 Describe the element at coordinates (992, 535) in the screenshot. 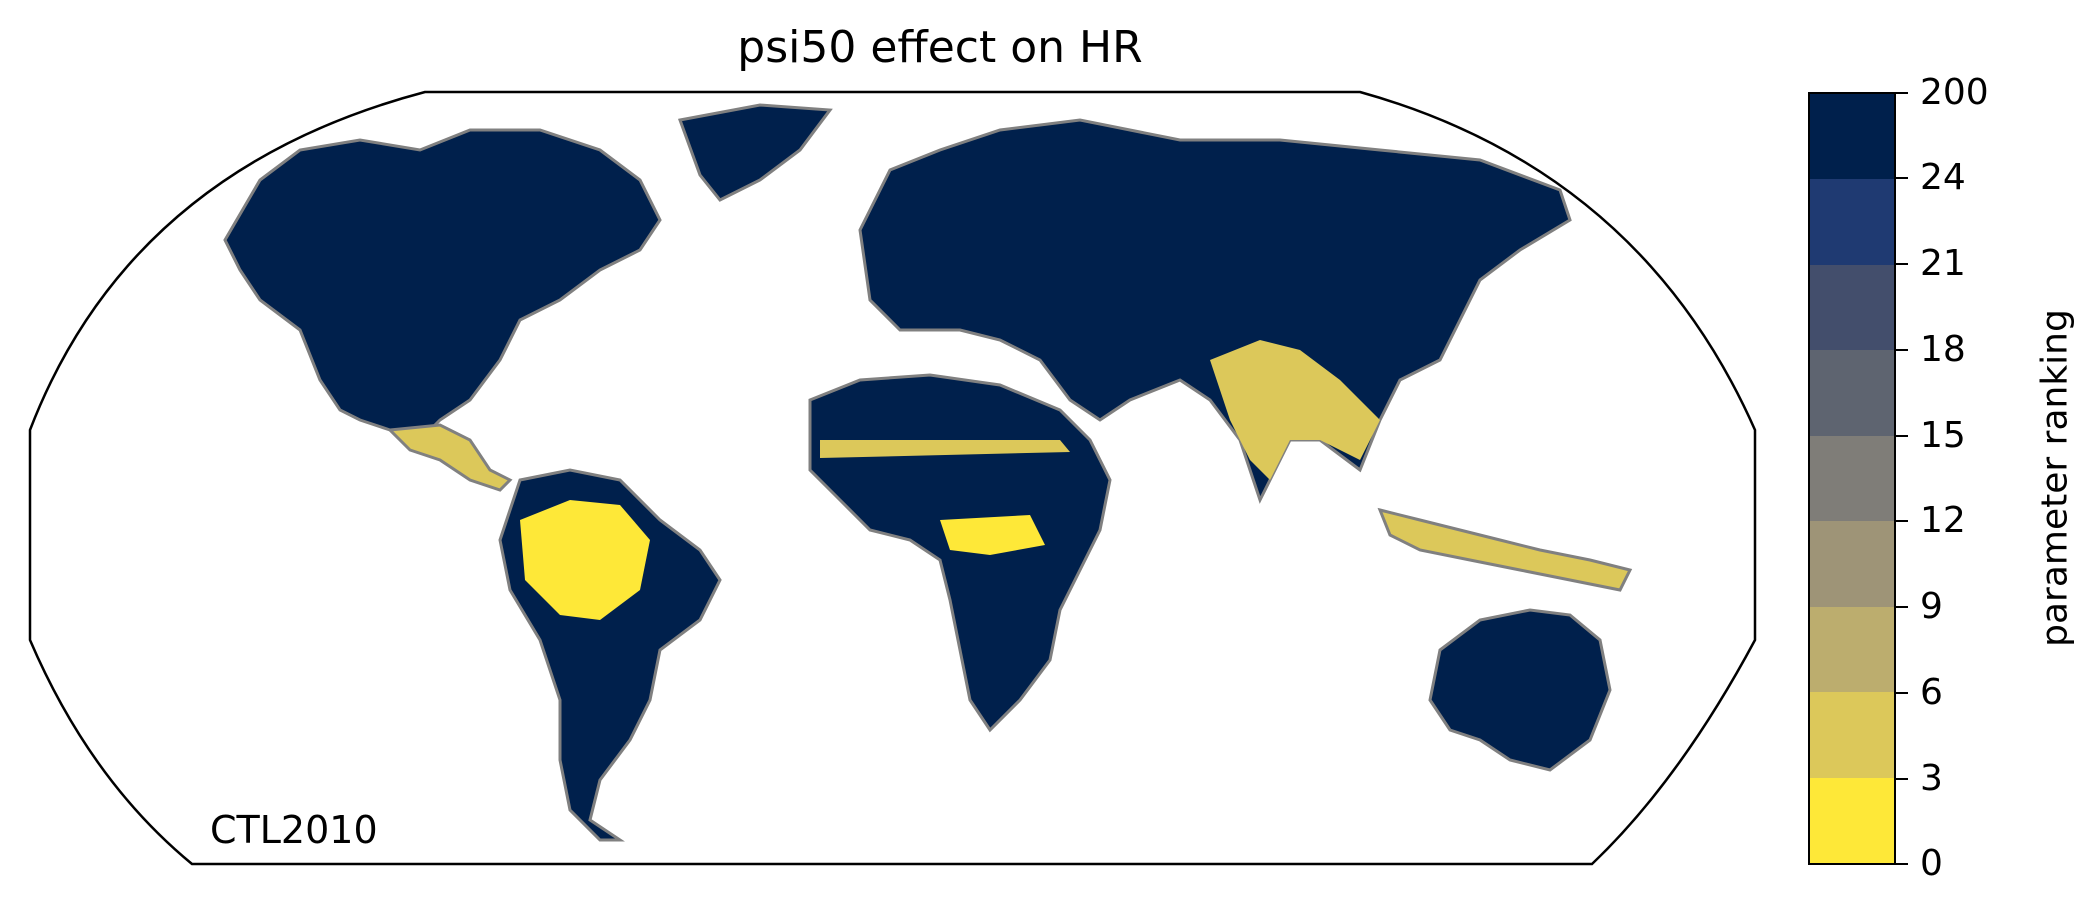

I see `central-africa-yellow` at that location.